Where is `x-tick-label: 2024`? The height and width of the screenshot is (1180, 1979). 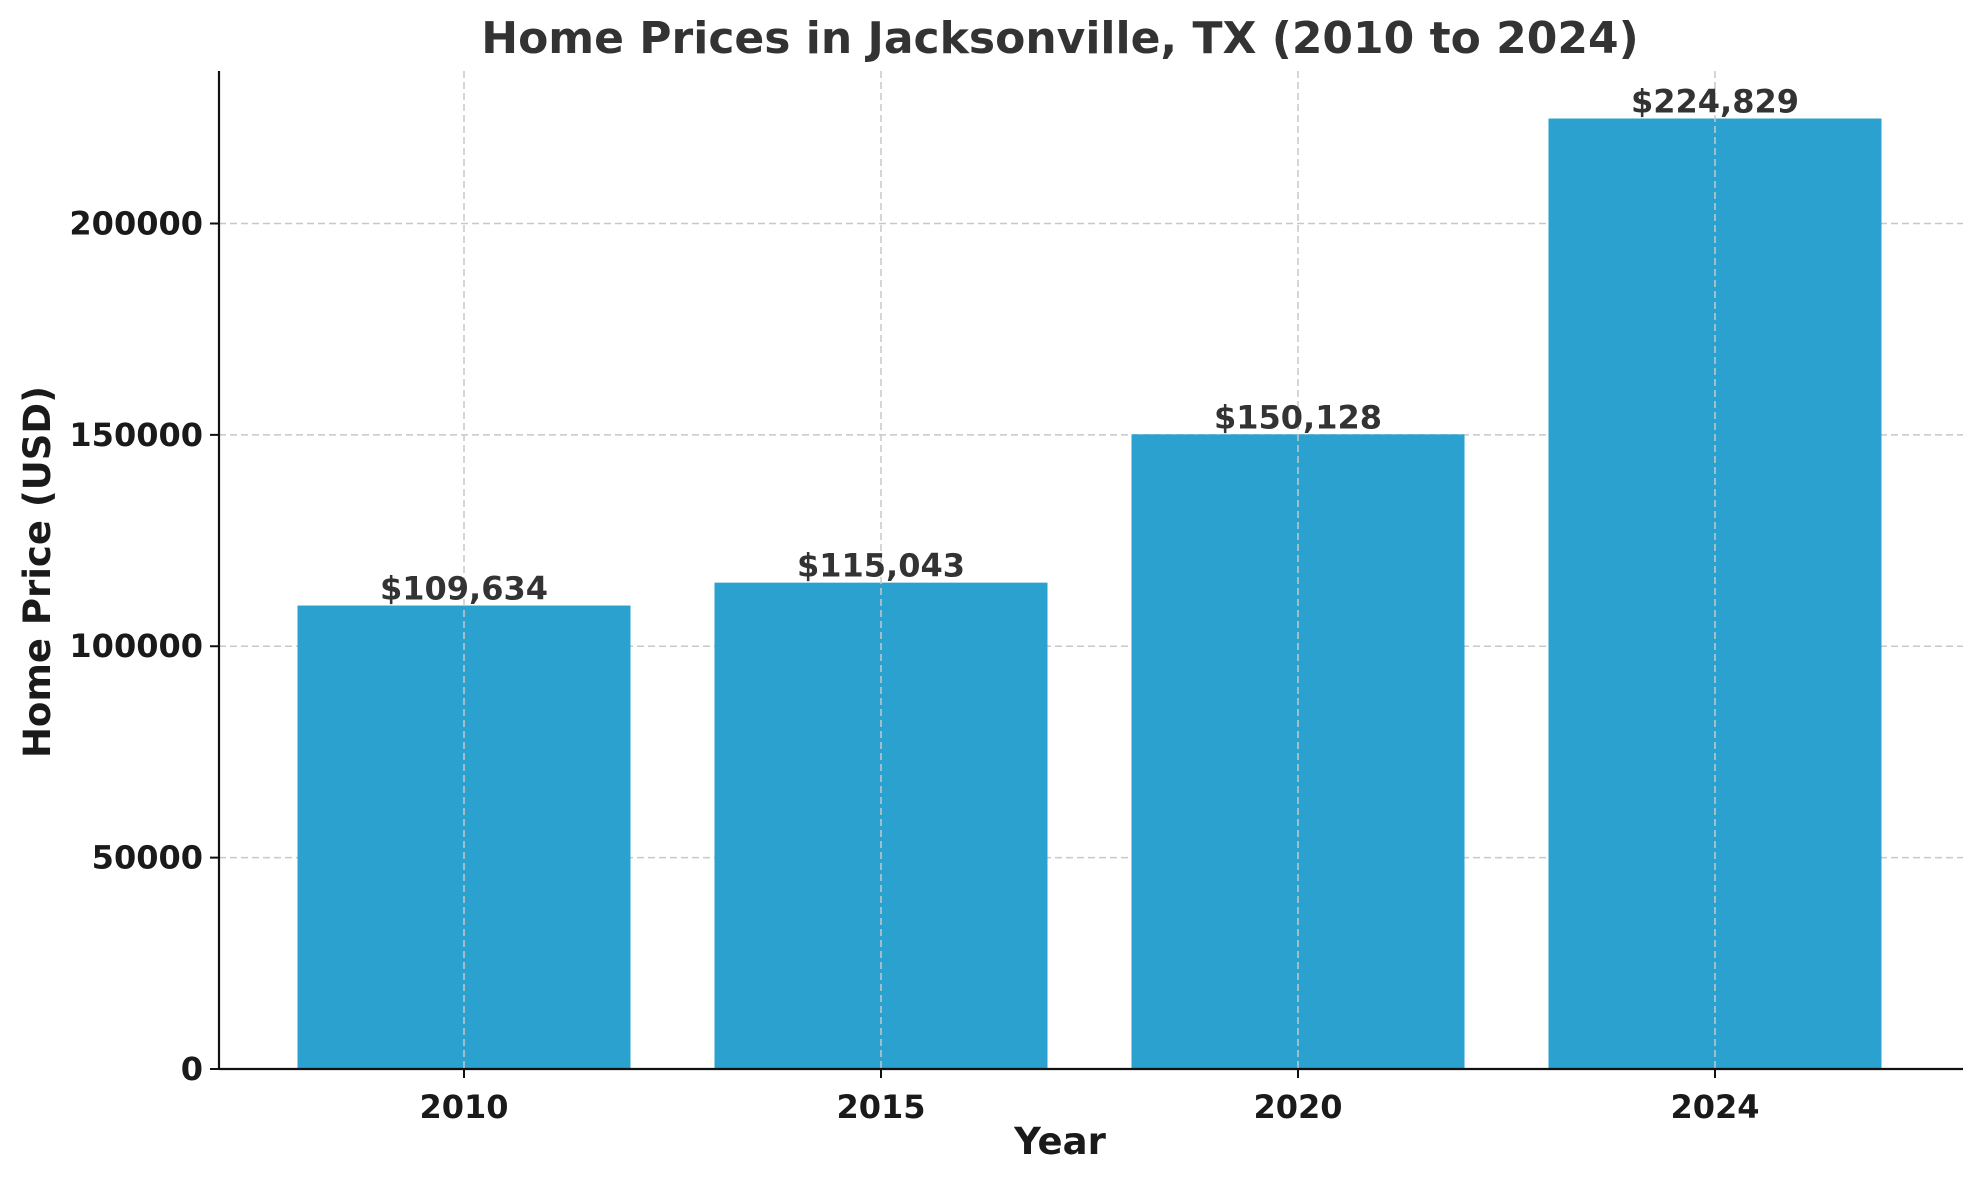
x-tick-label: 2024 is located at coordinates (1714, 1107).